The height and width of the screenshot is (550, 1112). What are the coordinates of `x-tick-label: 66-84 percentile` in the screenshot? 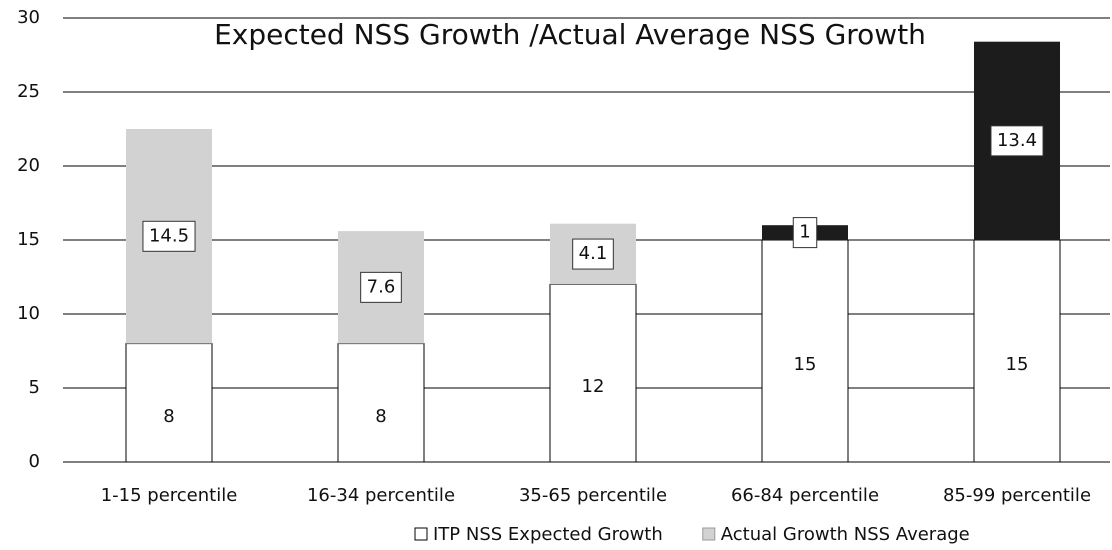 It's located at (805, 495).